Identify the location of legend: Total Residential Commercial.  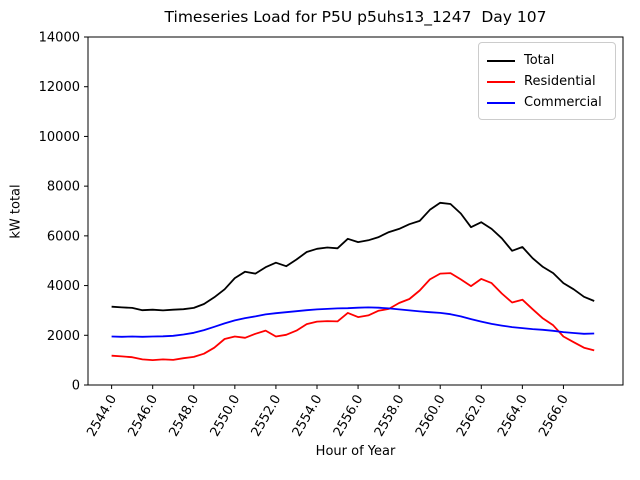
(547, 81).